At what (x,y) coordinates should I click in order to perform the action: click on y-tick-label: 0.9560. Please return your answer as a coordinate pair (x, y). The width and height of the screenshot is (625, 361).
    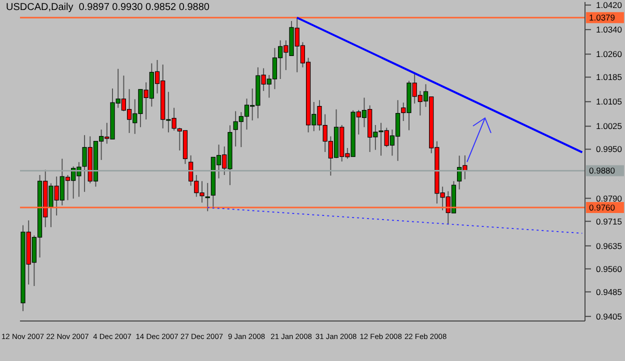
    Looking at the image, I should click on (609, 269).